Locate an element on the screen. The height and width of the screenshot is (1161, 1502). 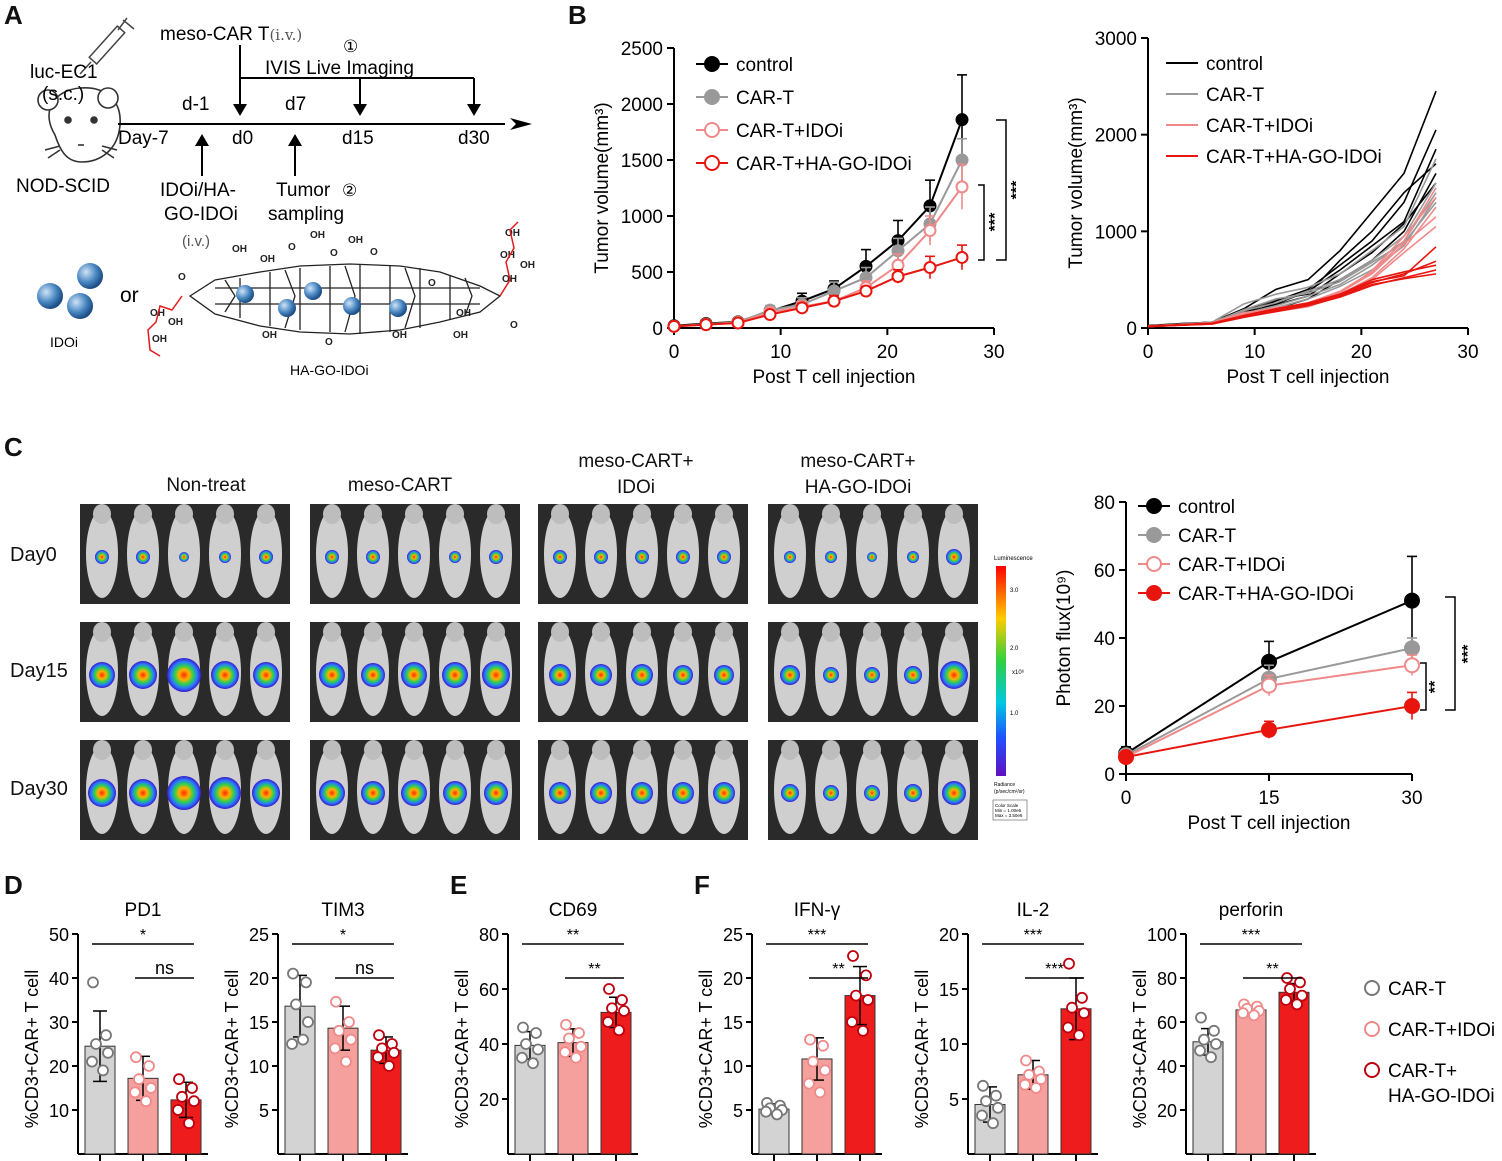
y-tick-label: 10 is located at coordinates (259, 1067).